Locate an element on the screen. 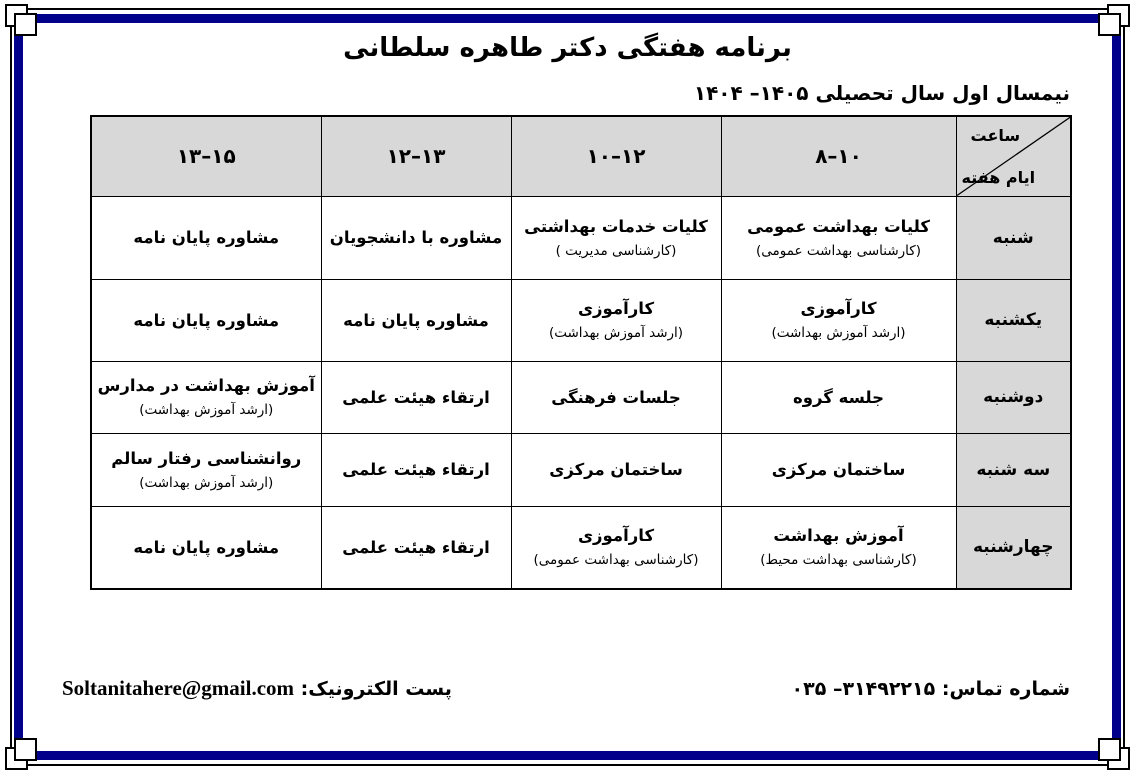  time-header-10-12: ۱۰–۱۲ is located at coordinates (616, 156).